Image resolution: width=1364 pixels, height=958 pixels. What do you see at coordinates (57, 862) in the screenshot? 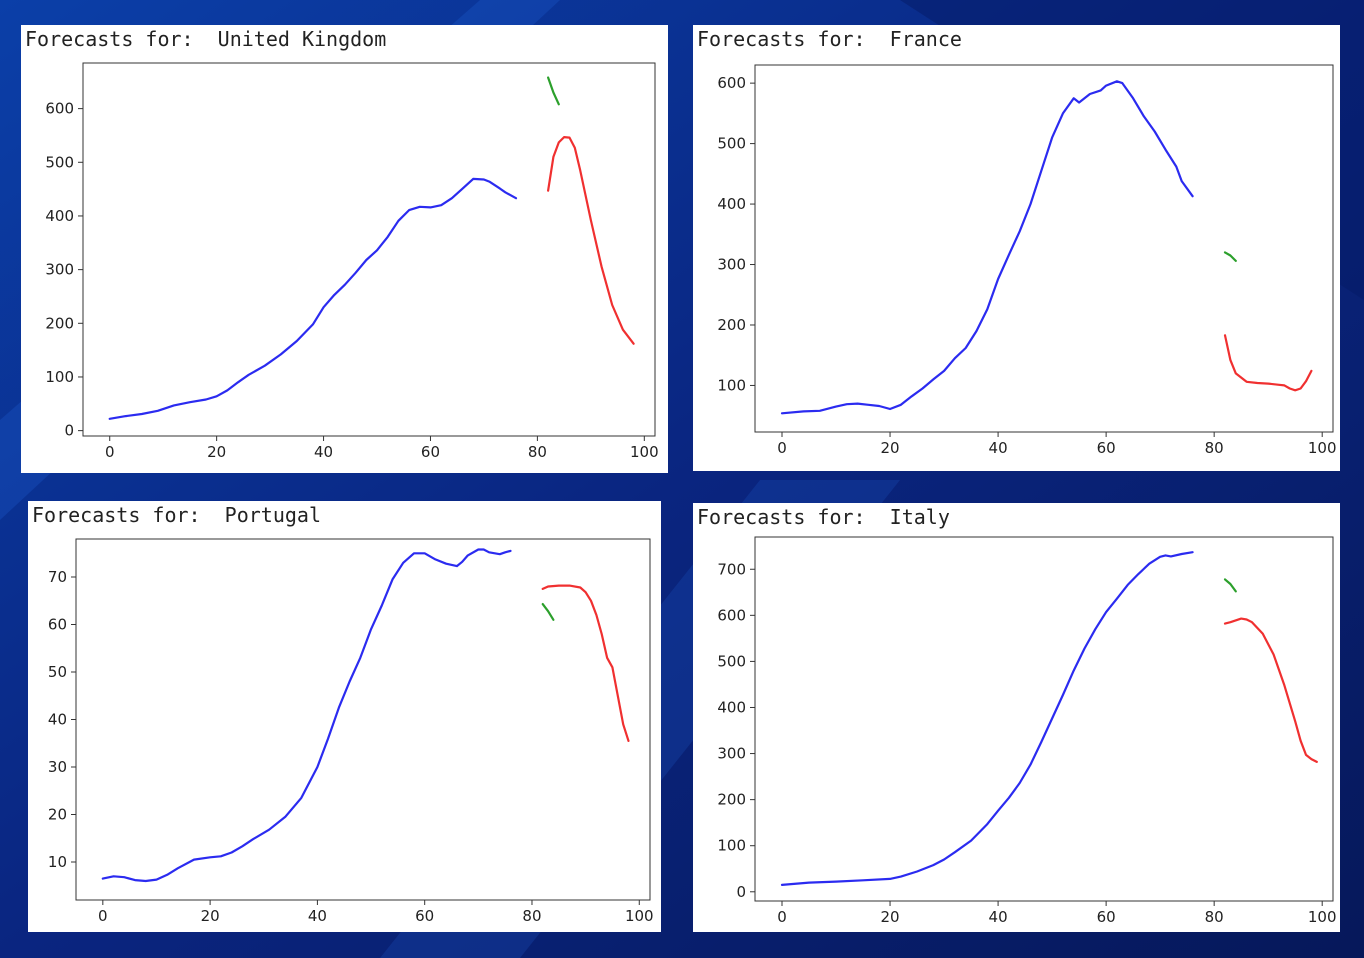
I see `y-tick-label: 10` at bounding box center [57, 862].